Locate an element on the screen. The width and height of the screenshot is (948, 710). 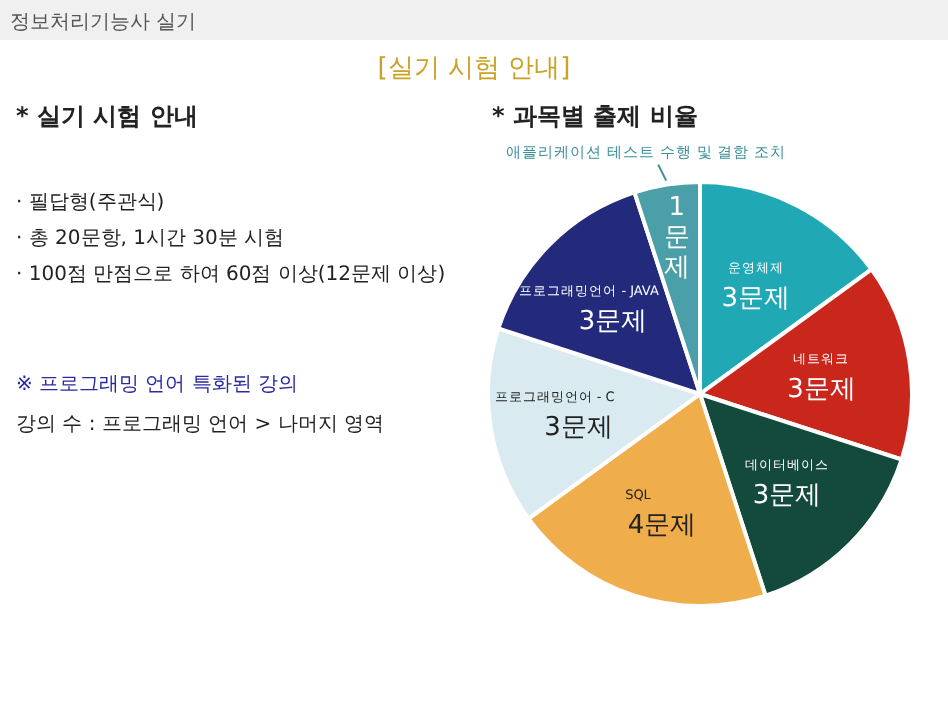
data-label: 1문제 is located at coordinates (676, 238).